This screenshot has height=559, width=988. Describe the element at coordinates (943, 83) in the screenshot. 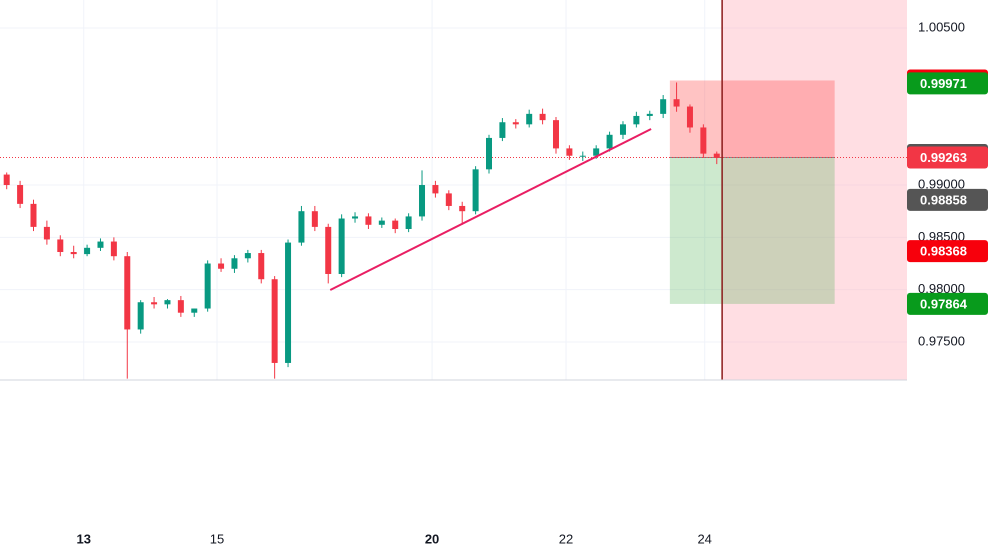

I see `price-label: 0.99971` at that location.